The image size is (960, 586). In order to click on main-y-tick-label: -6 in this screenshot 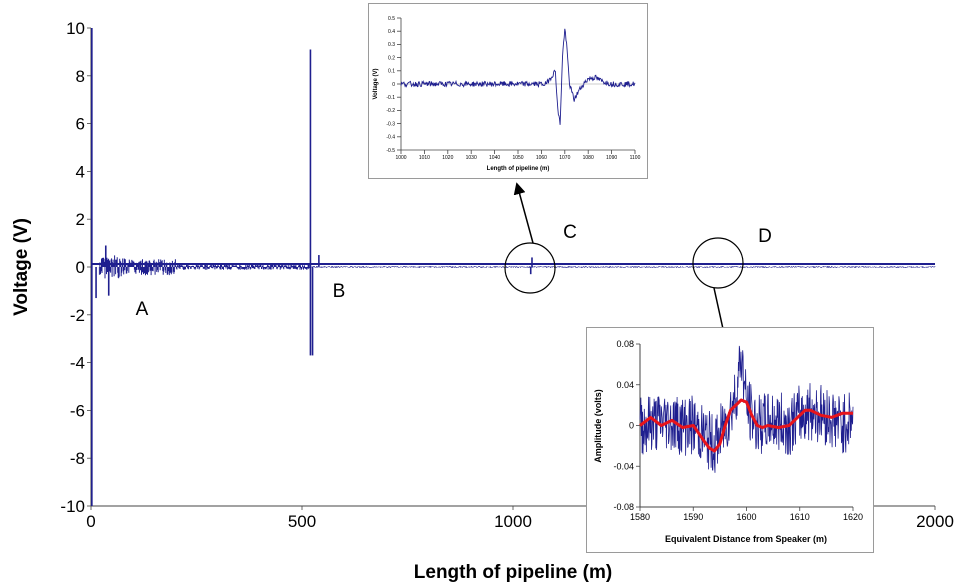, I will do `click(77, 410)`.